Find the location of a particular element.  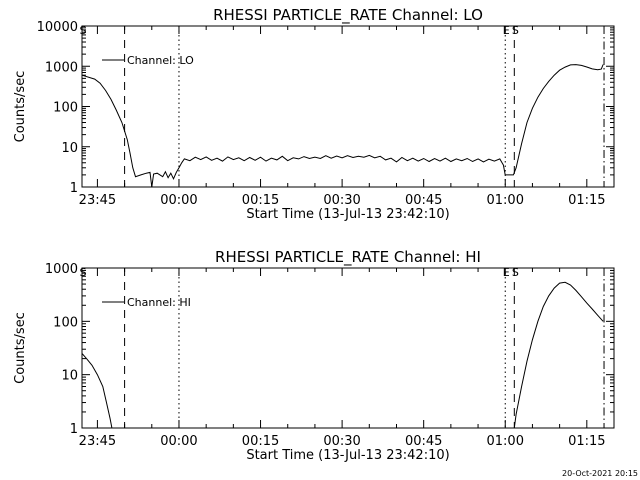

generation-timestamp: 20-Oct-2021 20:15 is located at coordinates (600, 473).